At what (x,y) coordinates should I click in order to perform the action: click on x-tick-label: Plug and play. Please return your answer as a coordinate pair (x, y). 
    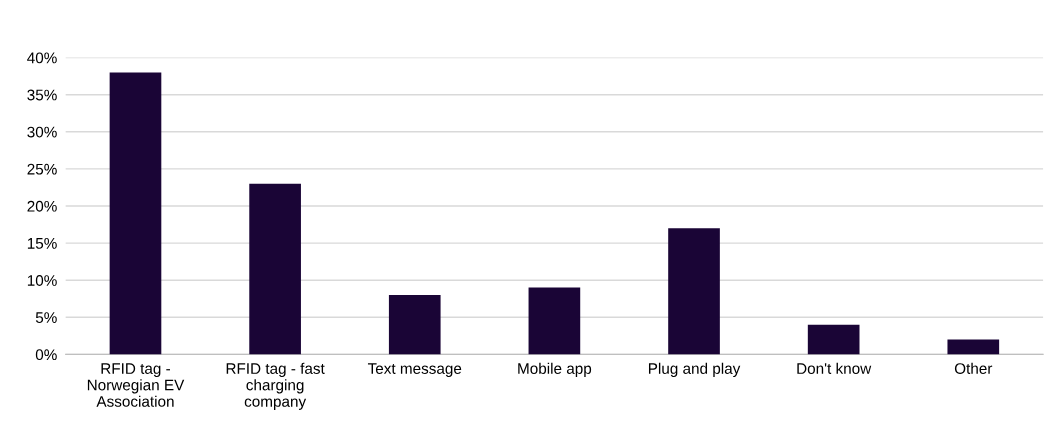
    Looking at the image, I should click on (694, 369).